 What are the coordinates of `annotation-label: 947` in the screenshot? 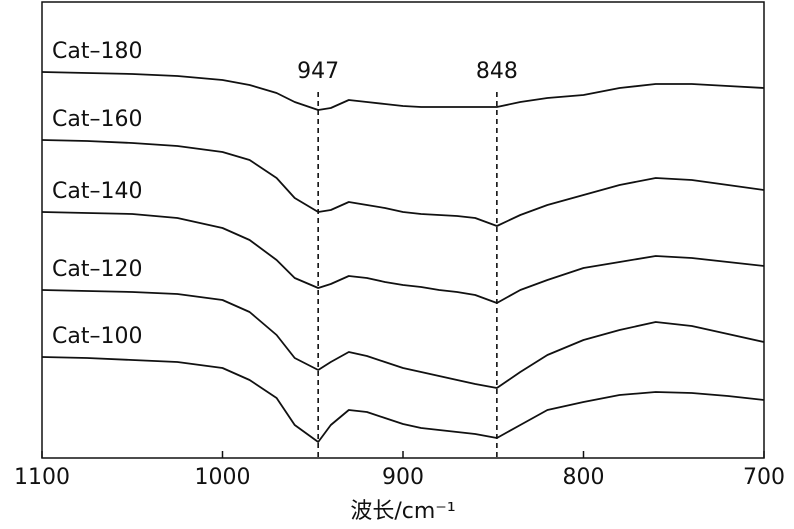 It's located at (318, 71).